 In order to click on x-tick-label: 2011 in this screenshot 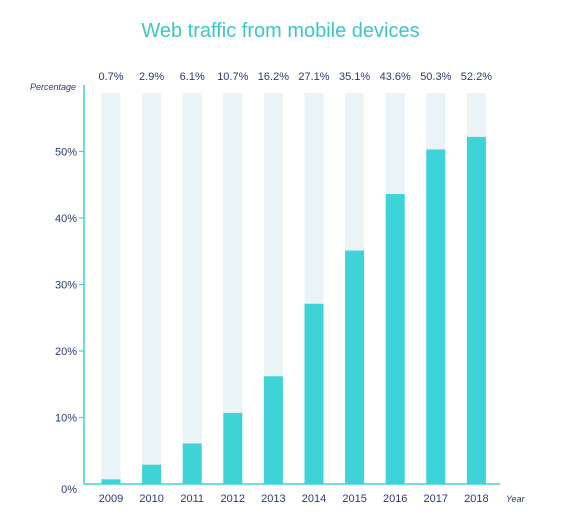, I will do `click(192, 499)`.